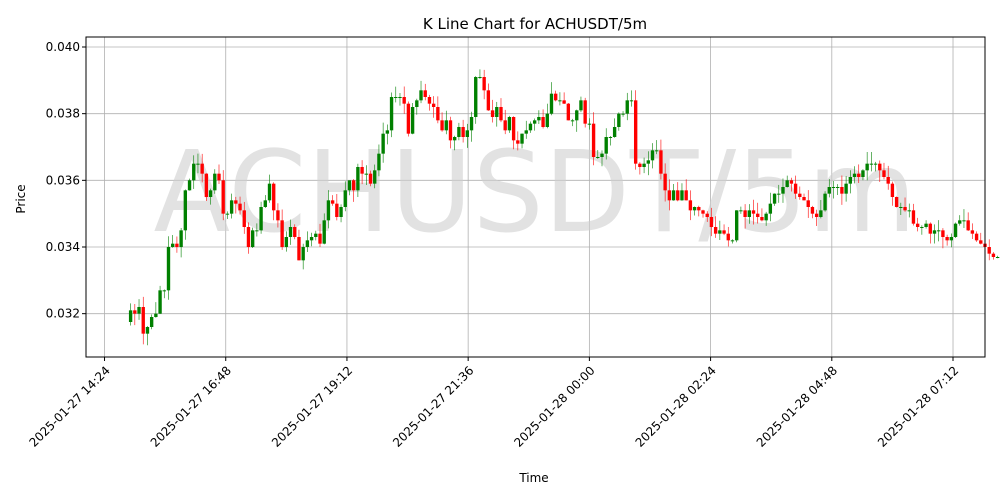 This screenshot has height=500, width=1000. What do you see at coordinates (63, 314) in the screenshot?
I see `y-tick-label: 0.032` at bounding box center [63, 314].